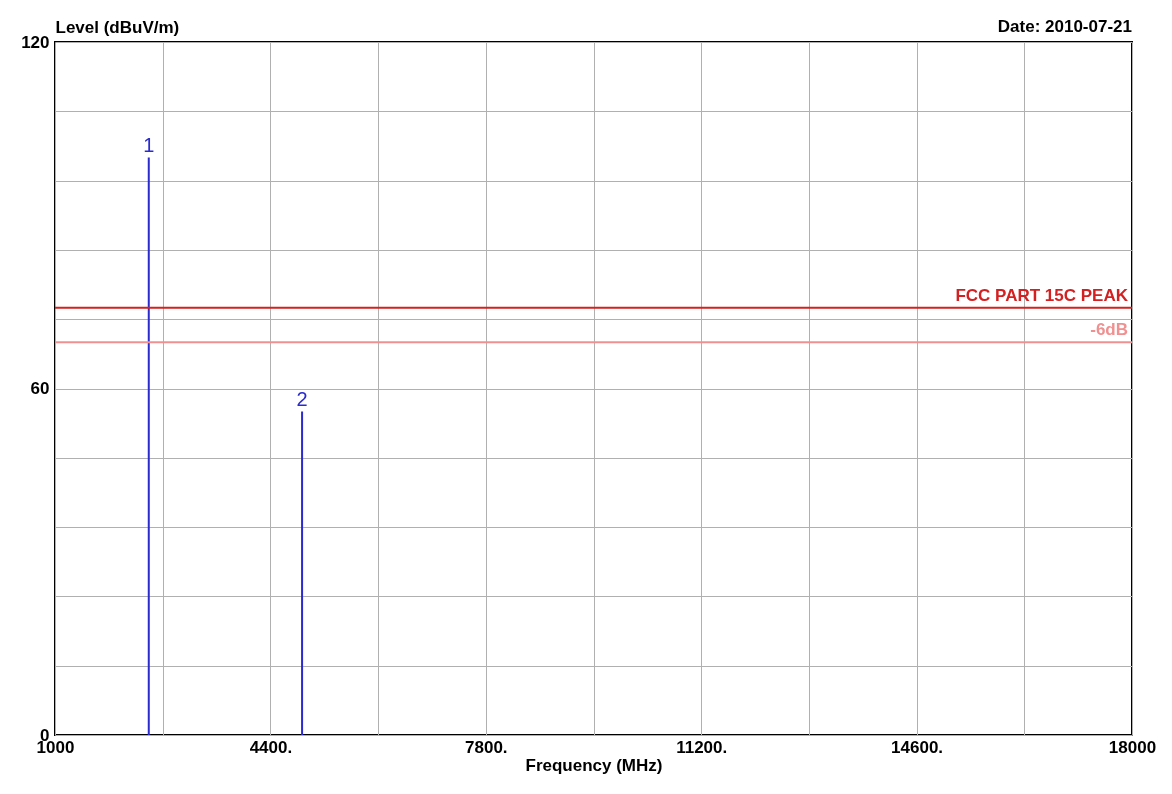 This screenshot has width=1172, height=794. Describe the element at coordinates (35, 42) in the screenshot. I see `y-tick-label: 120` at that location.